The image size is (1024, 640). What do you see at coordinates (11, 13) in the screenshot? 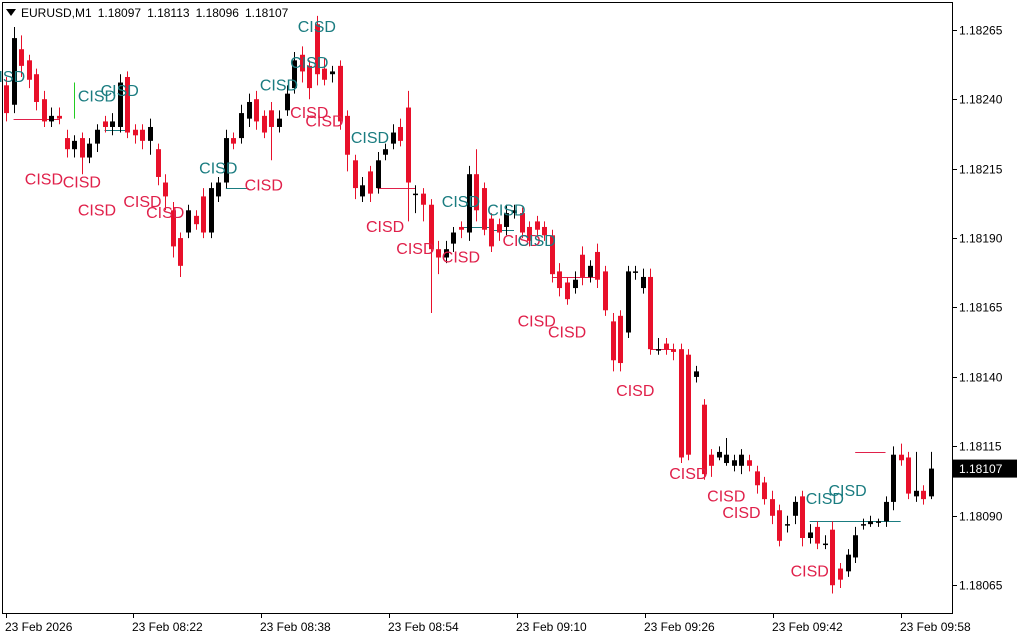
I see `dropdown-triangle-icon` at bounding box center [11, 13].